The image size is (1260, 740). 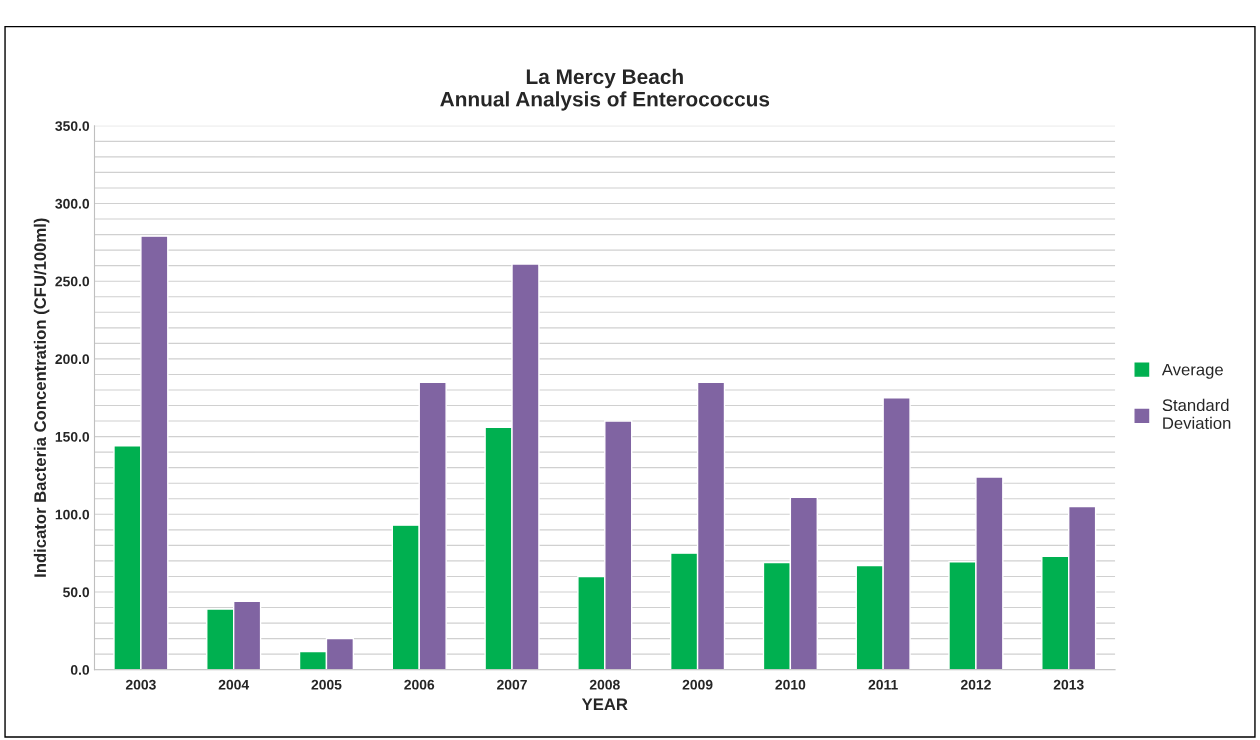 What do you see at coordinates (512, 684) in the screenshot?
I see `x-tick-label: 2007` at bounding box center [512, 684].